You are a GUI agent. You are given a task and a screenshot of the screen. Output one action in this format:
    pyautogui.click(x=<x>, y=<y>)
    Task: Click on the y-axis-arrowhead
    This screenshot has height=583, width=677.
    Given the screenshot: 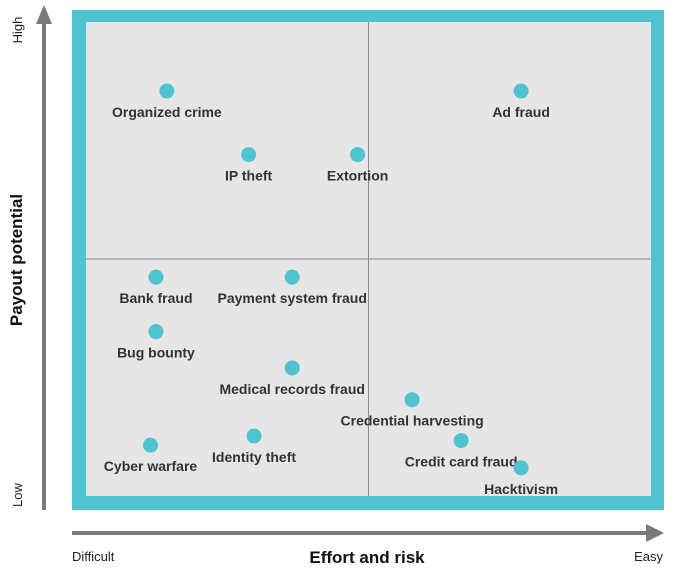 What is the action you would take?
    pyautogui.click(x=44, y=14)
    